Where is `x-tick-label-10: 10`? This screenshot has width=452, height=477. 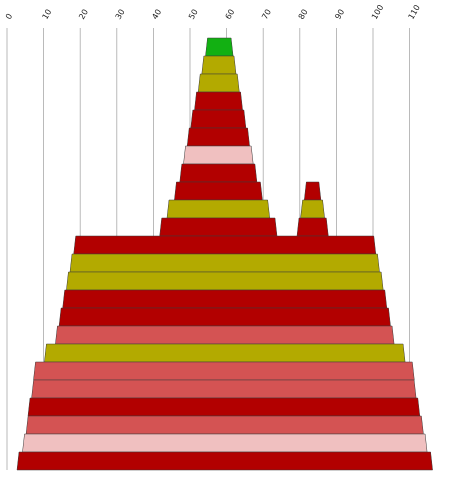
x-tick-label-10: 10 is located at coordinates (47, 14).